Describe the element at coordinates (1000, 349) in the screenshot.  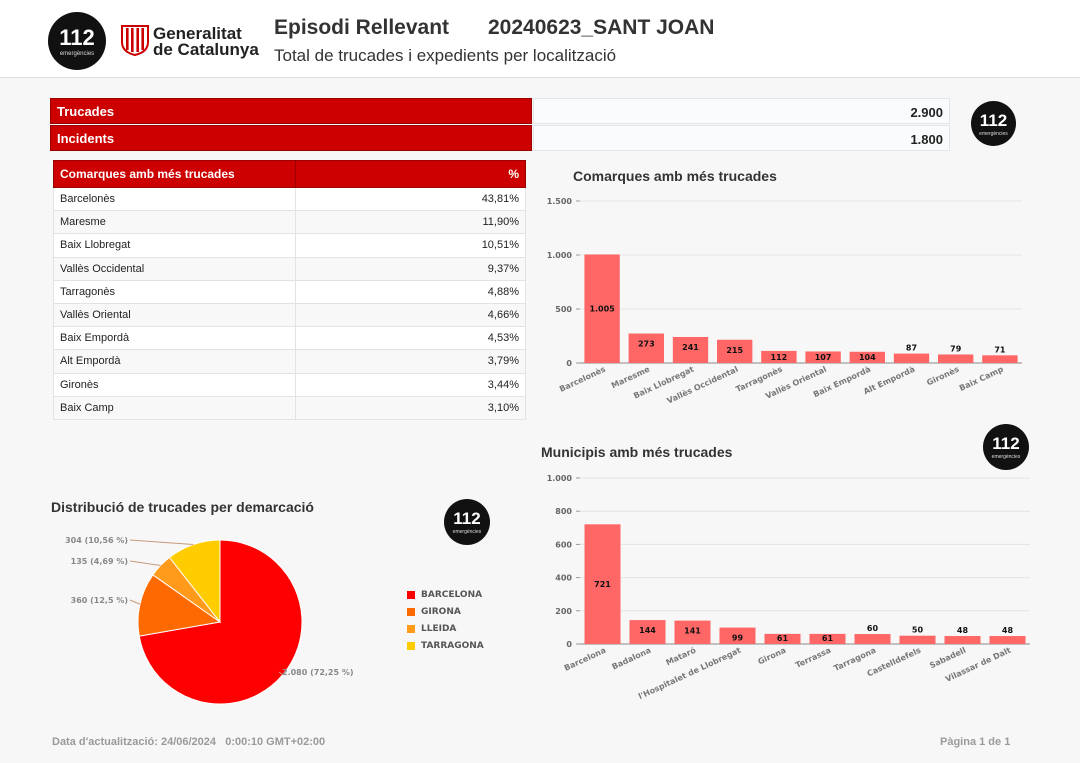
I see `data-label: 71` at that location.